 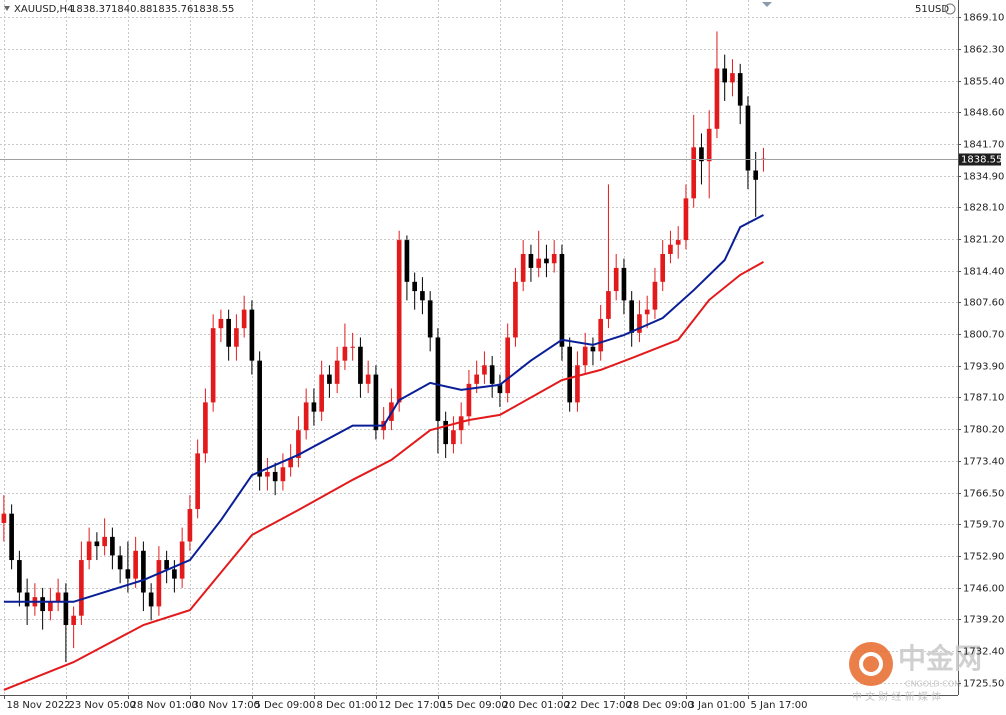 What do you see at coordinates (983, 494) in the screenshot?
I see `y-tick-label: 1766.50` at bounding box center [983, 494].